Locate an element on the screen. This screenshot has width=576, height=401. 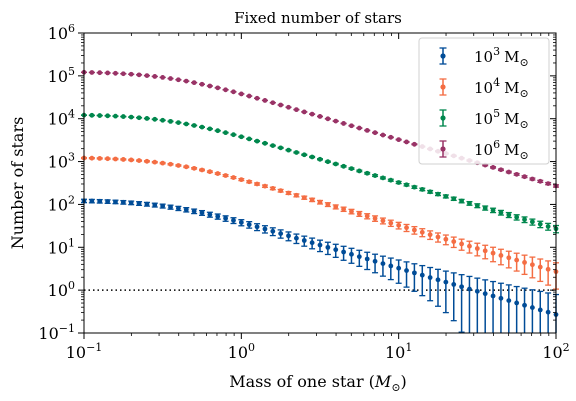
y-tick-label-exponent: 3 is located at coordinates (71, 157).